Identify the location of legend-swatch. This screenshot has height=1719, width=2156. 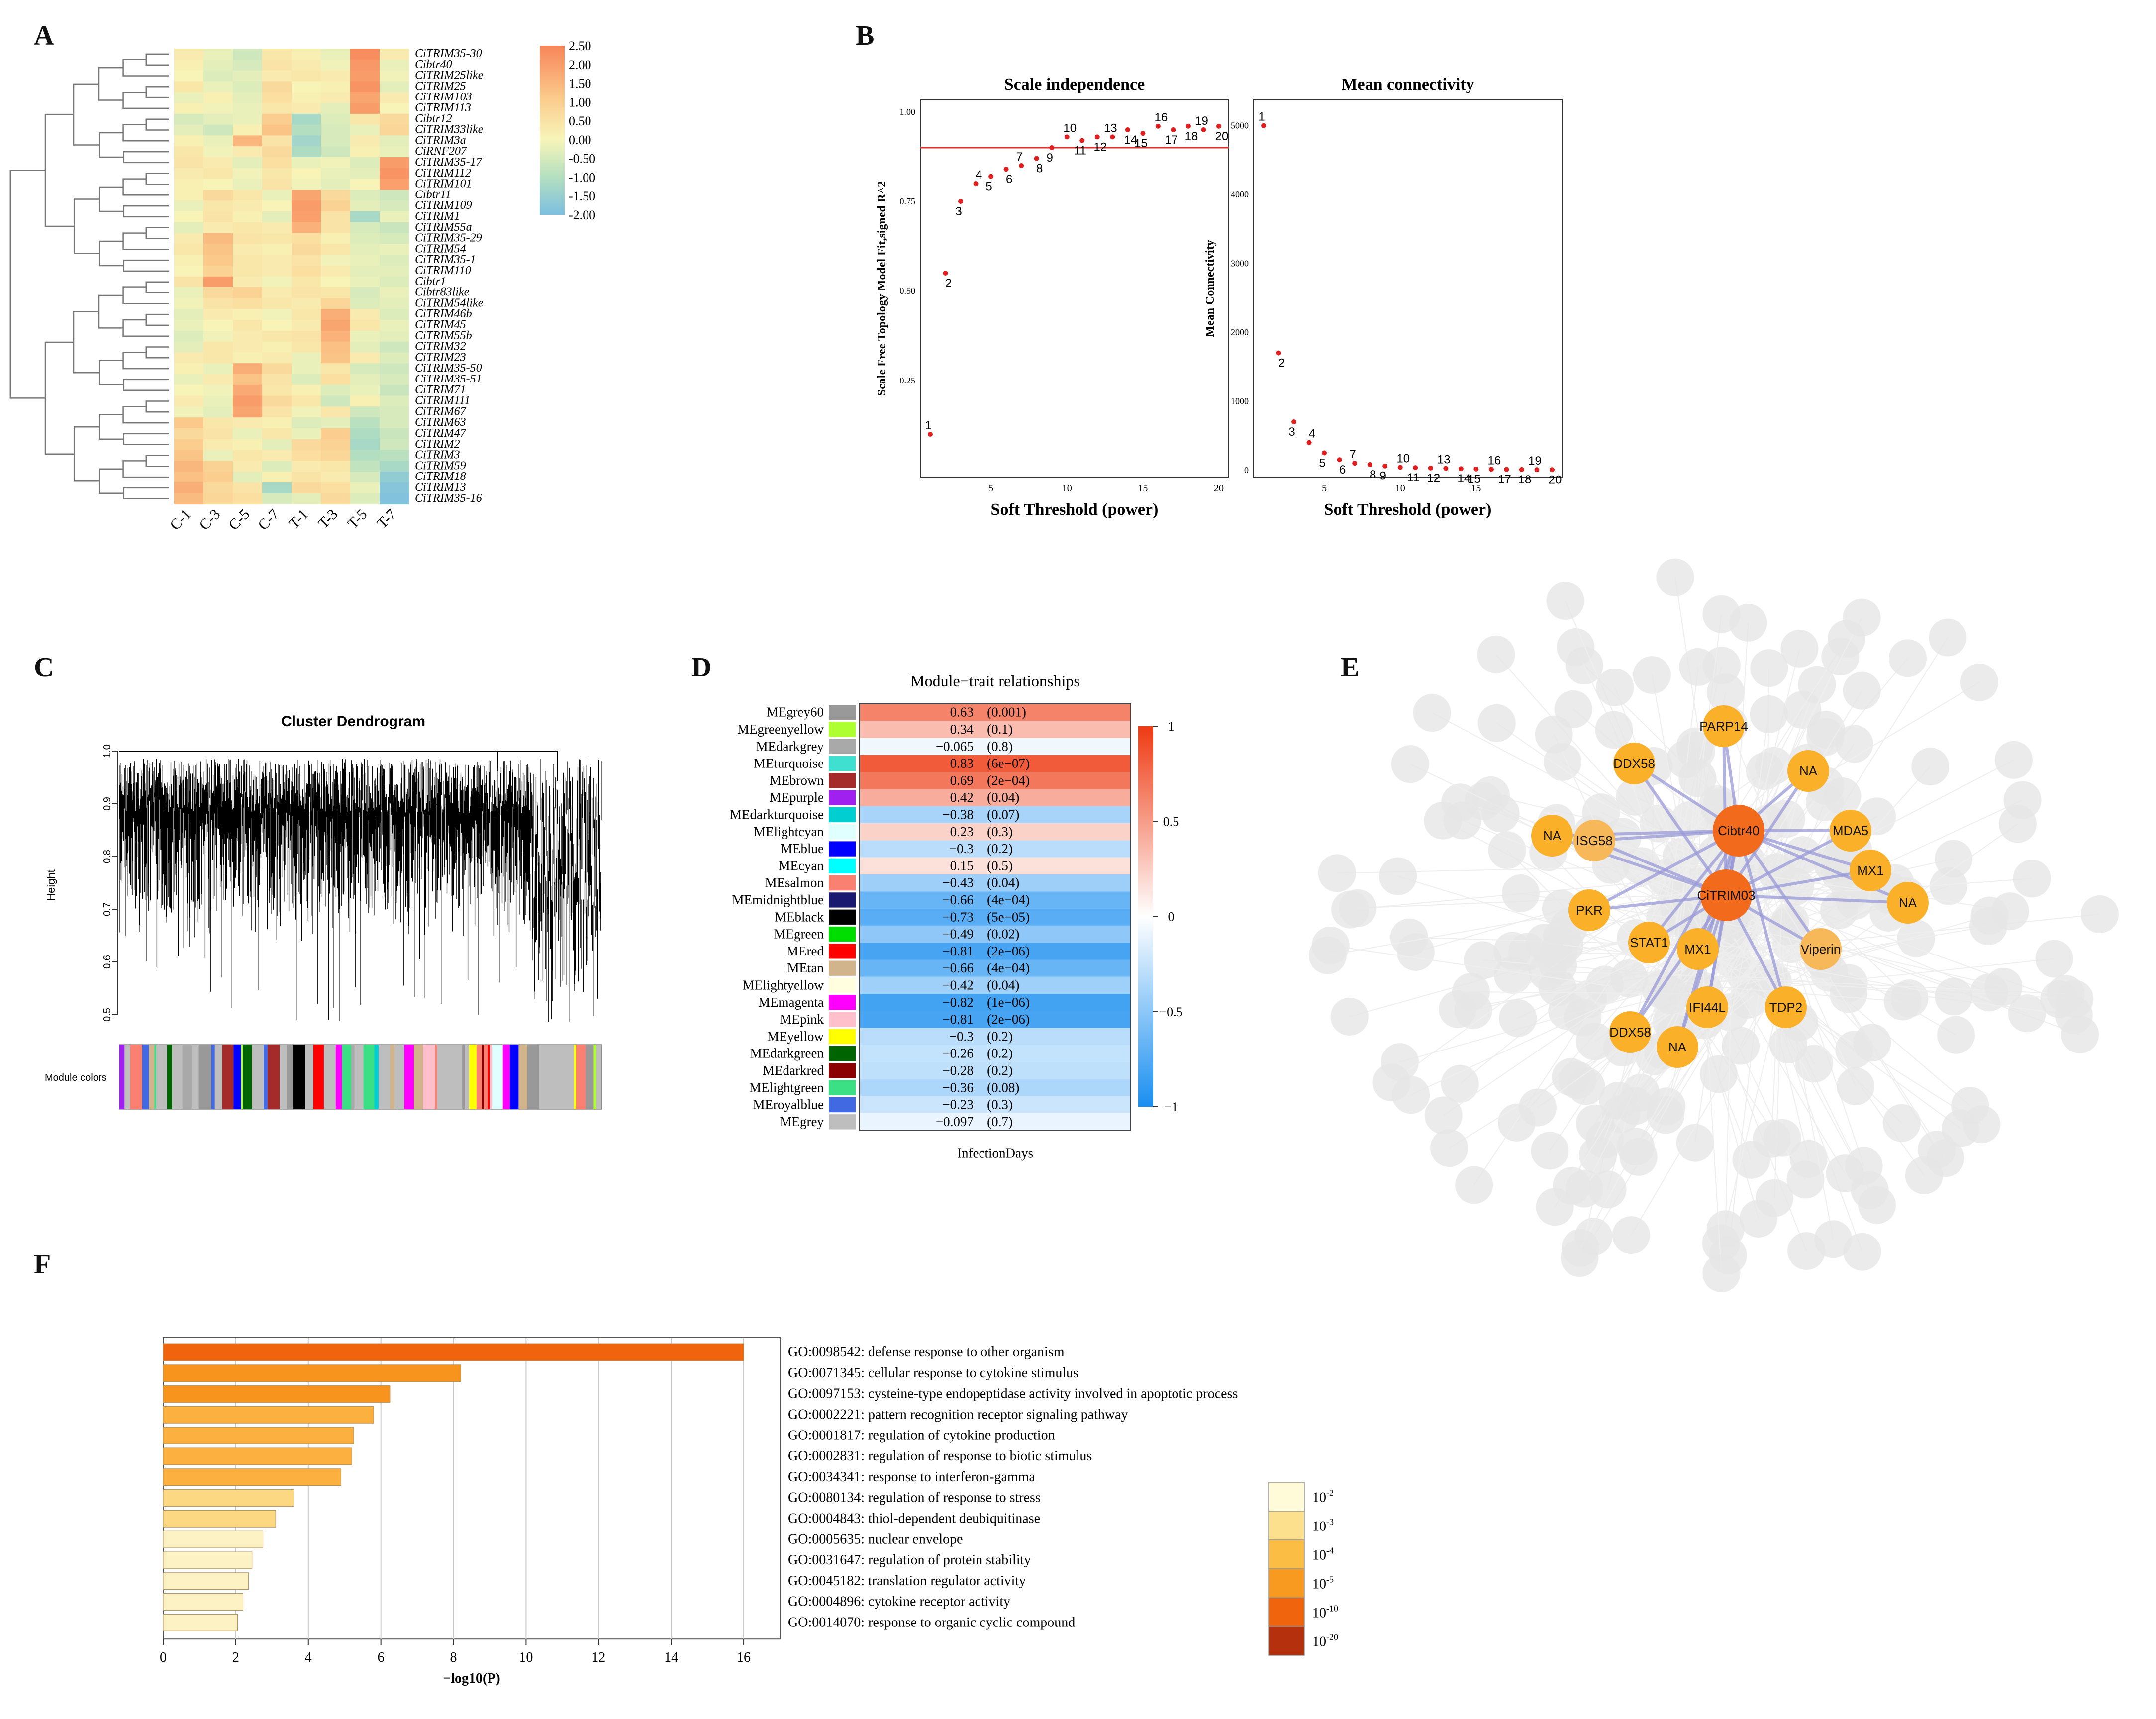
(1286, 1612).